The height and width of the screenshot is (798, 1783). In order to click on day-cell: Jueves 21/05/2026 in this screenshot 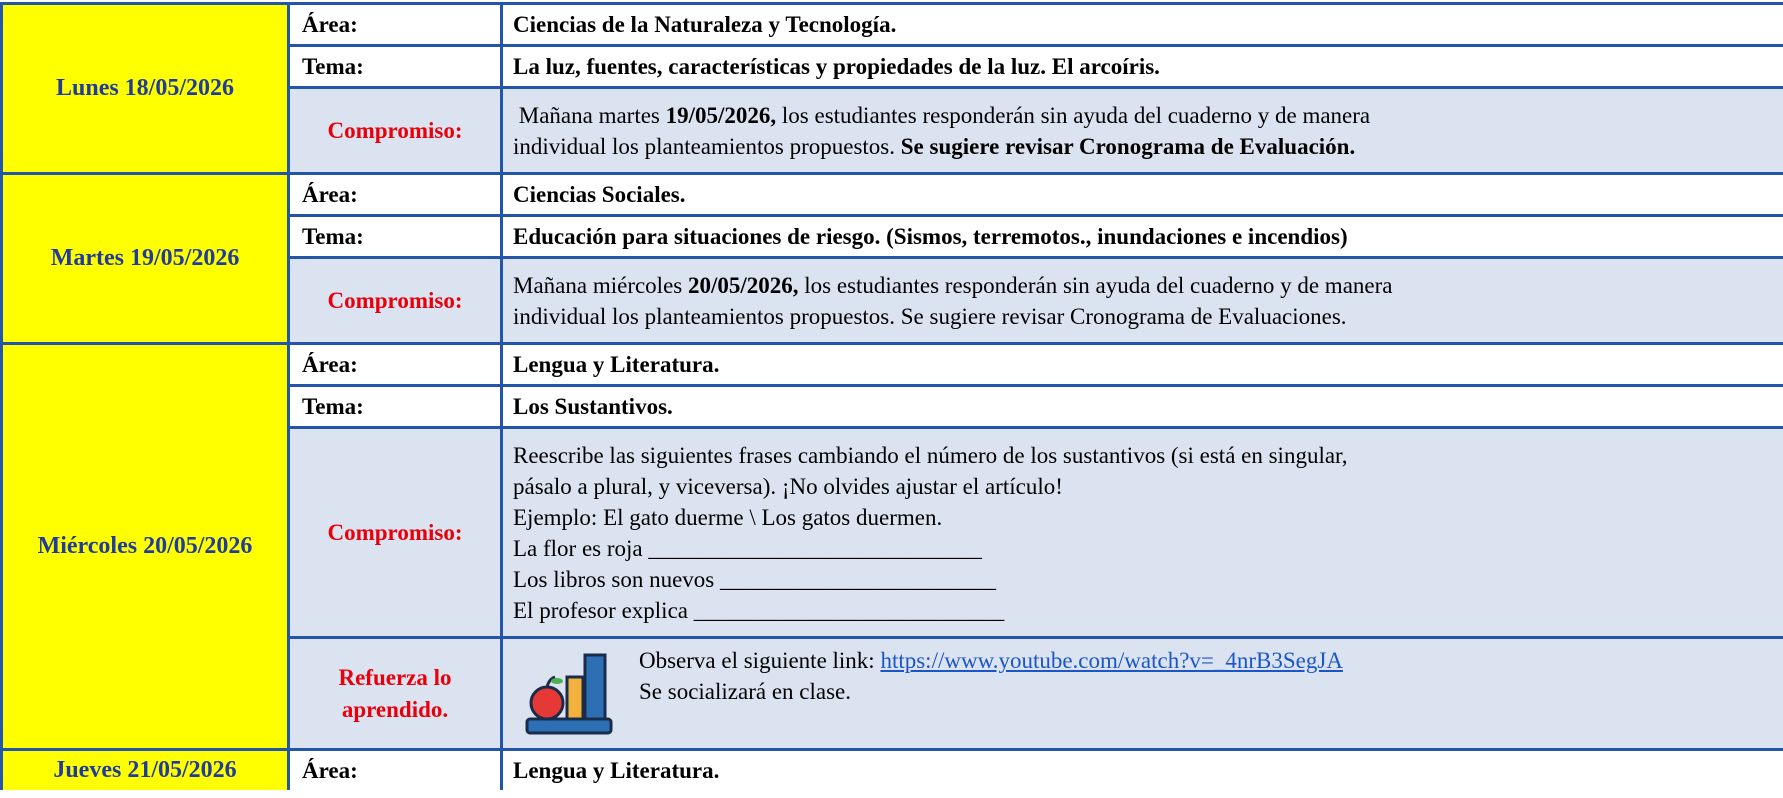, I will do `click(143, 769)`.